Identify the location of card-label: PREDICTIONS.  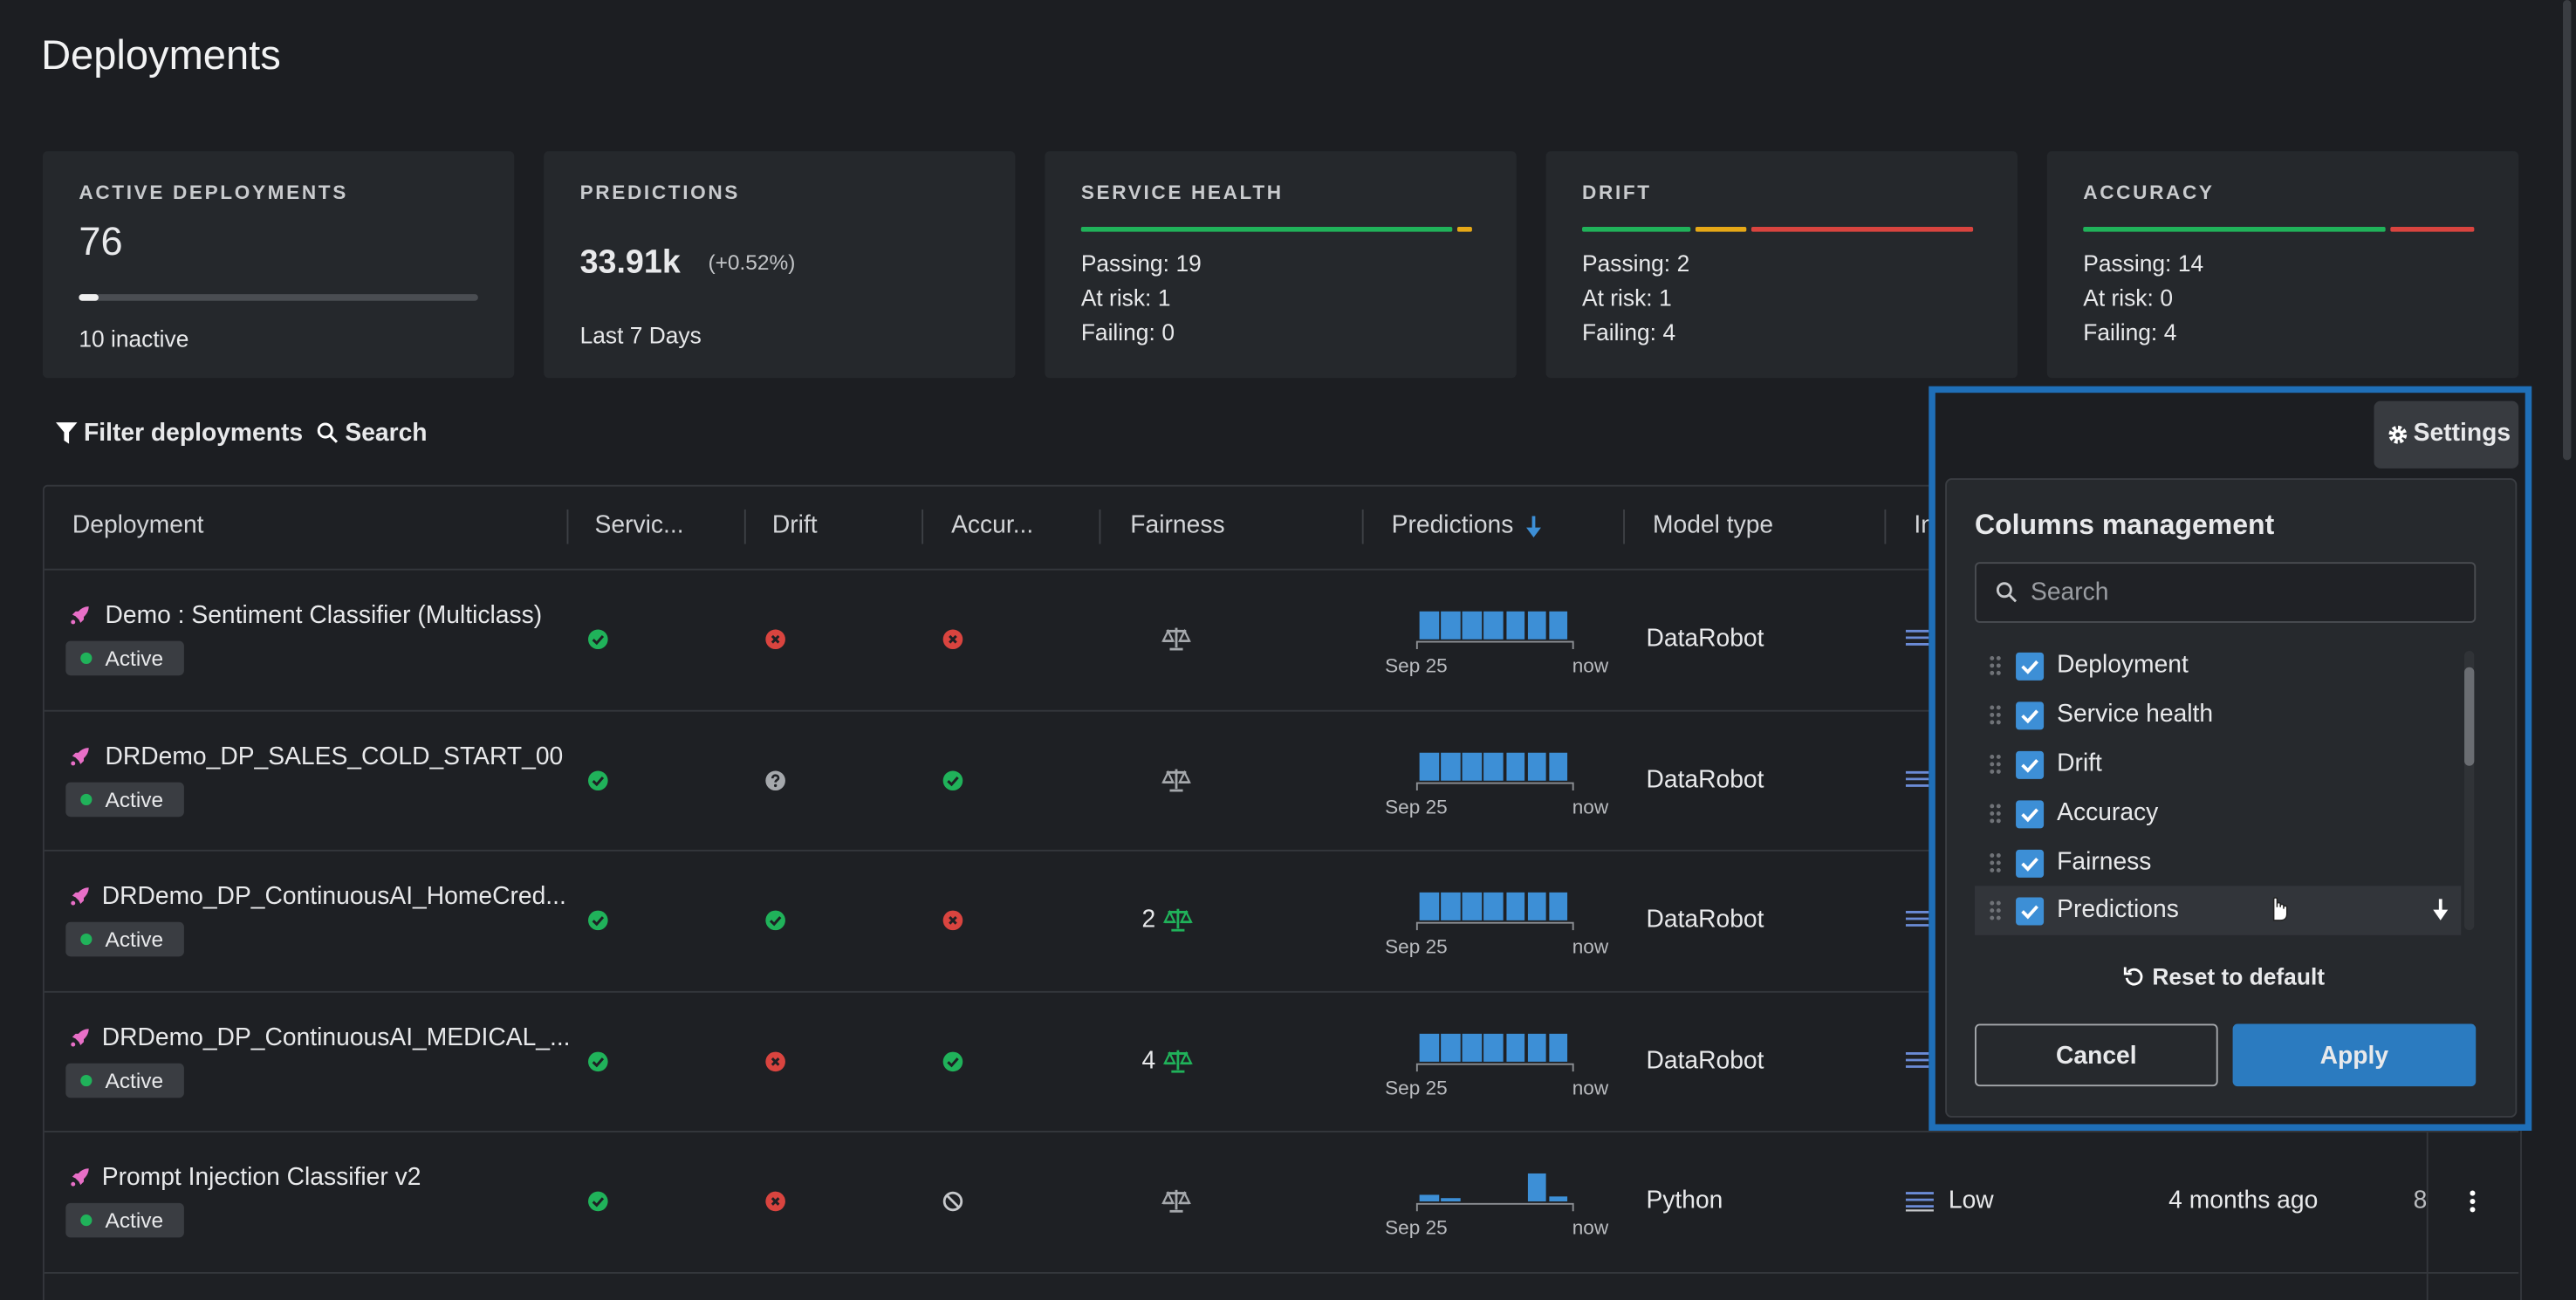
(660, 192).